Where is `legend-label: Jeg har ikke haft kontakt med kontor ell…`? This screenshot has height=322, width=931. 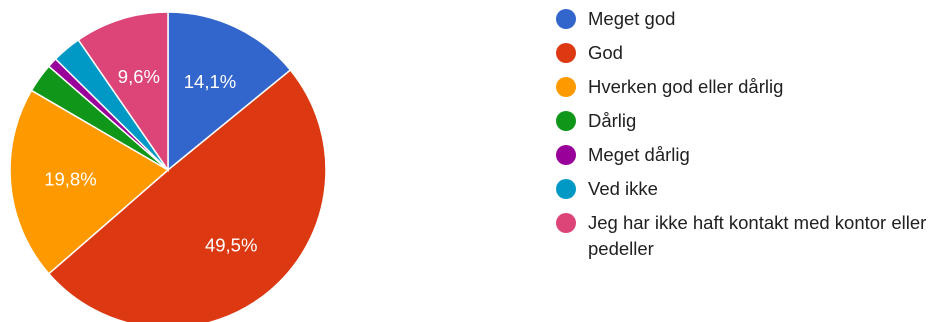
legend-label: Jeg har ikke haft kontakt med kontor ell… is located at coordinates (757, 235).